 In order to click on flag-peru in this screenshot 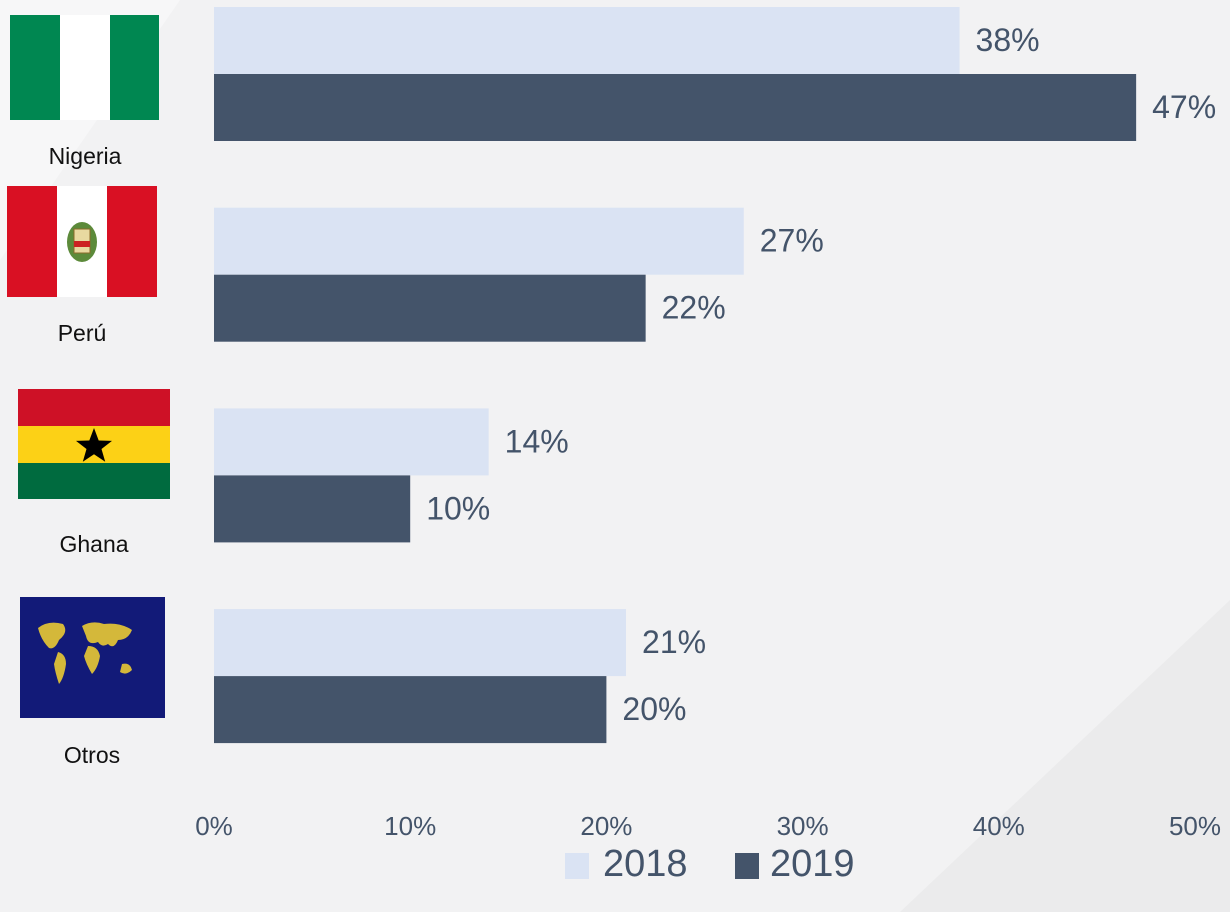, I will do `click(82, 241)`.